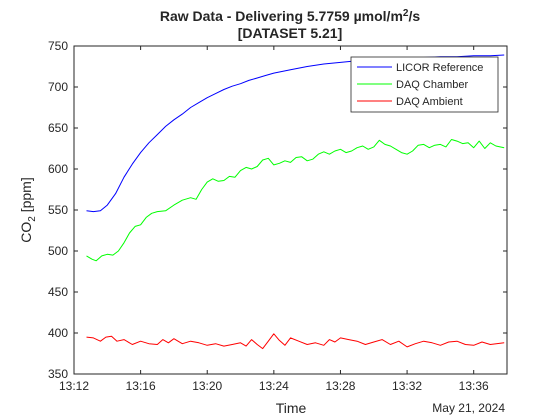 The image size is (560, 420). I want to click on y-tick-label: 500, so click(58, 251).